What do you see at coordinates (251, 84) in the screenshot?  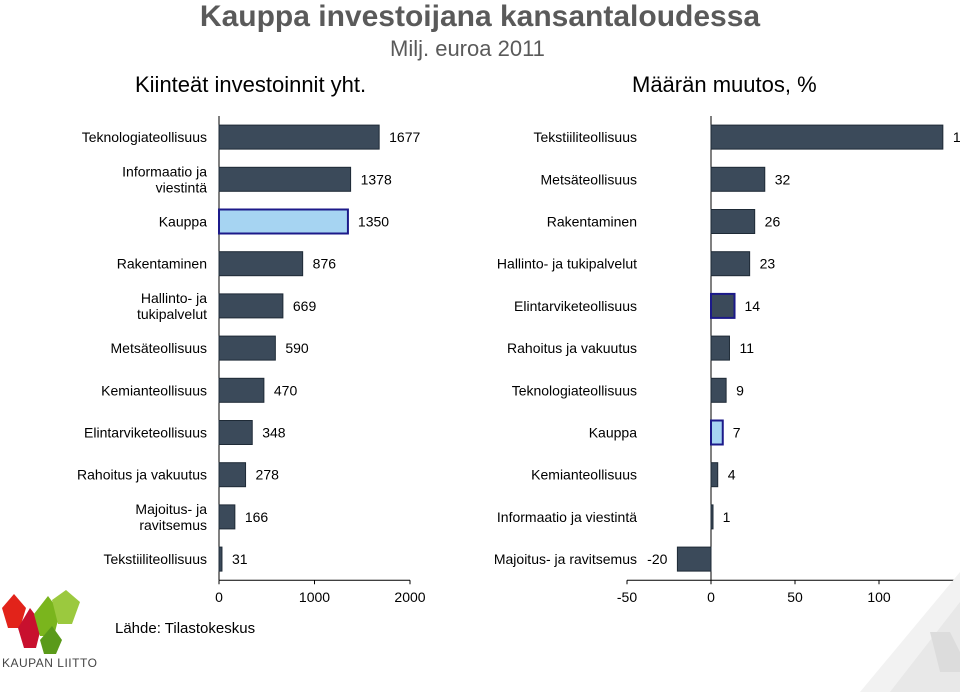 I see `left-panel-title: Kiinteät investoinnit yht.` at bounding box center [251, 84].